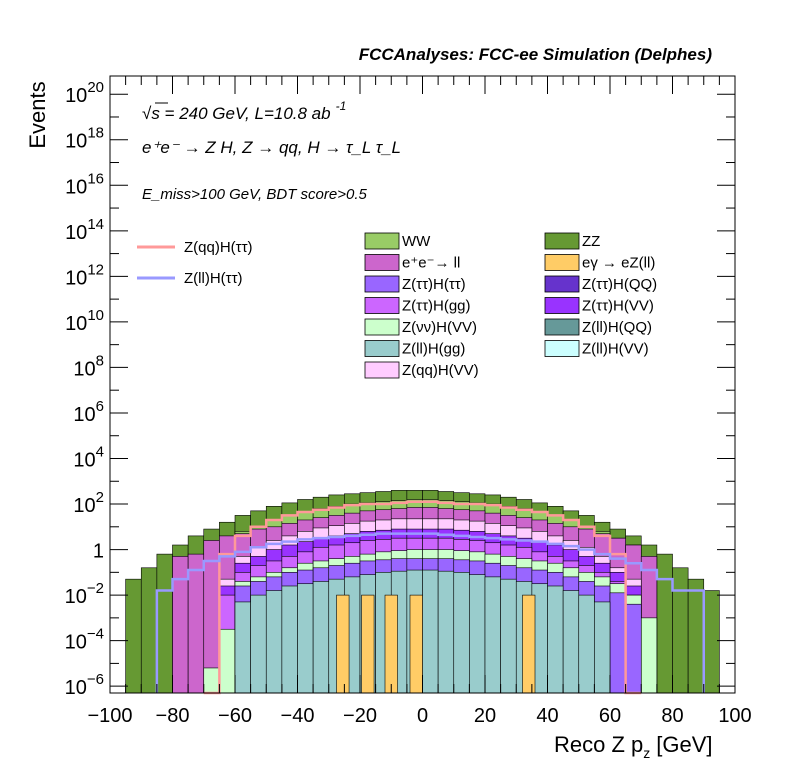 This screenshot has height=772, width=796. I want to click on y-tick-label: 10⁶, so click(88, 412).